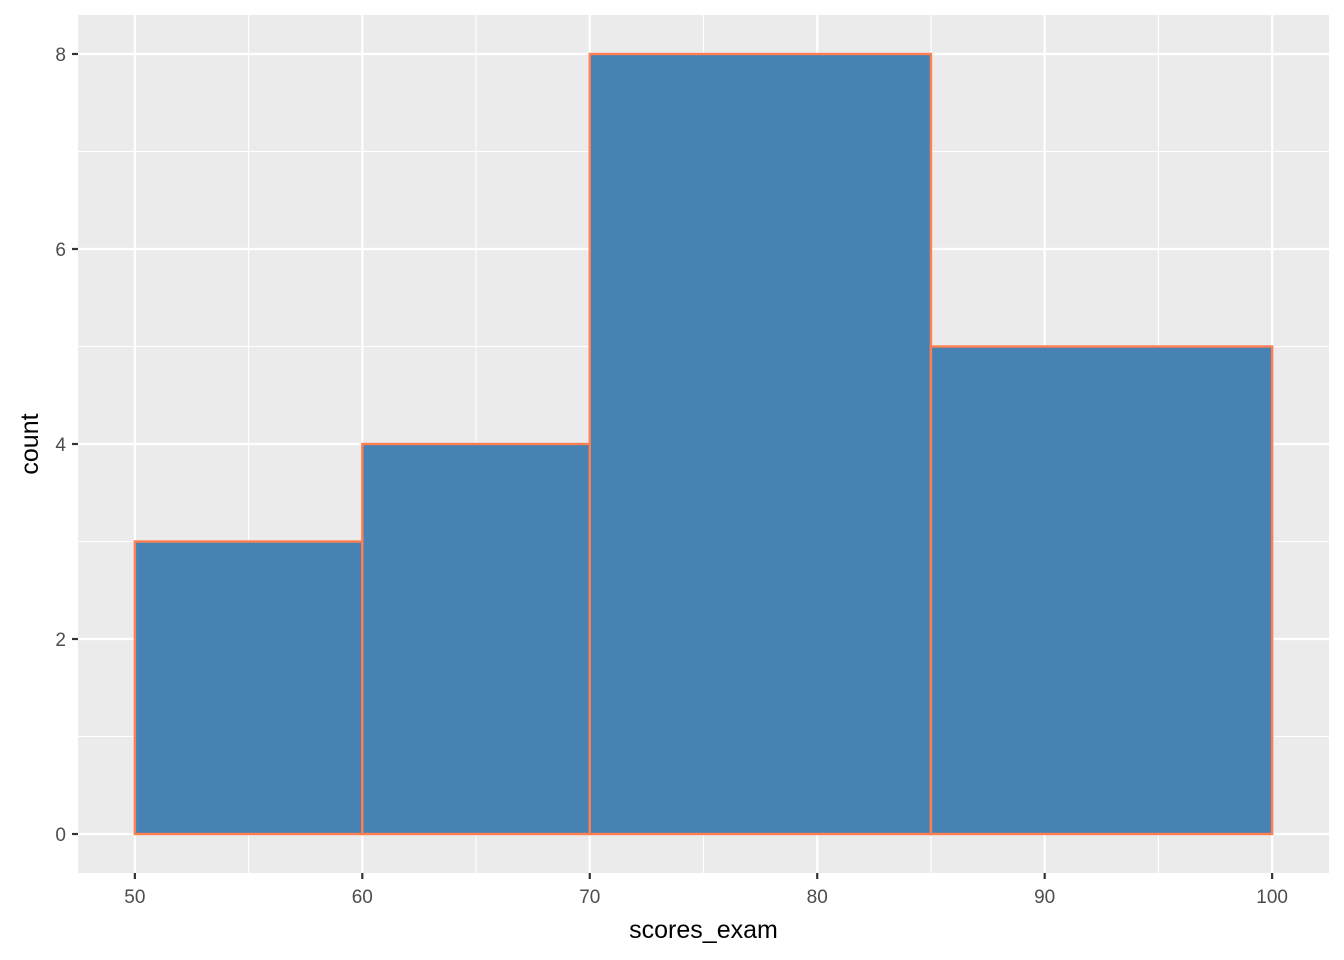 This screenshot has height=960, width=1344. Describe the element at coordinates (30, 443) in the screenshot. I see `y-axis-title: count` at that location.